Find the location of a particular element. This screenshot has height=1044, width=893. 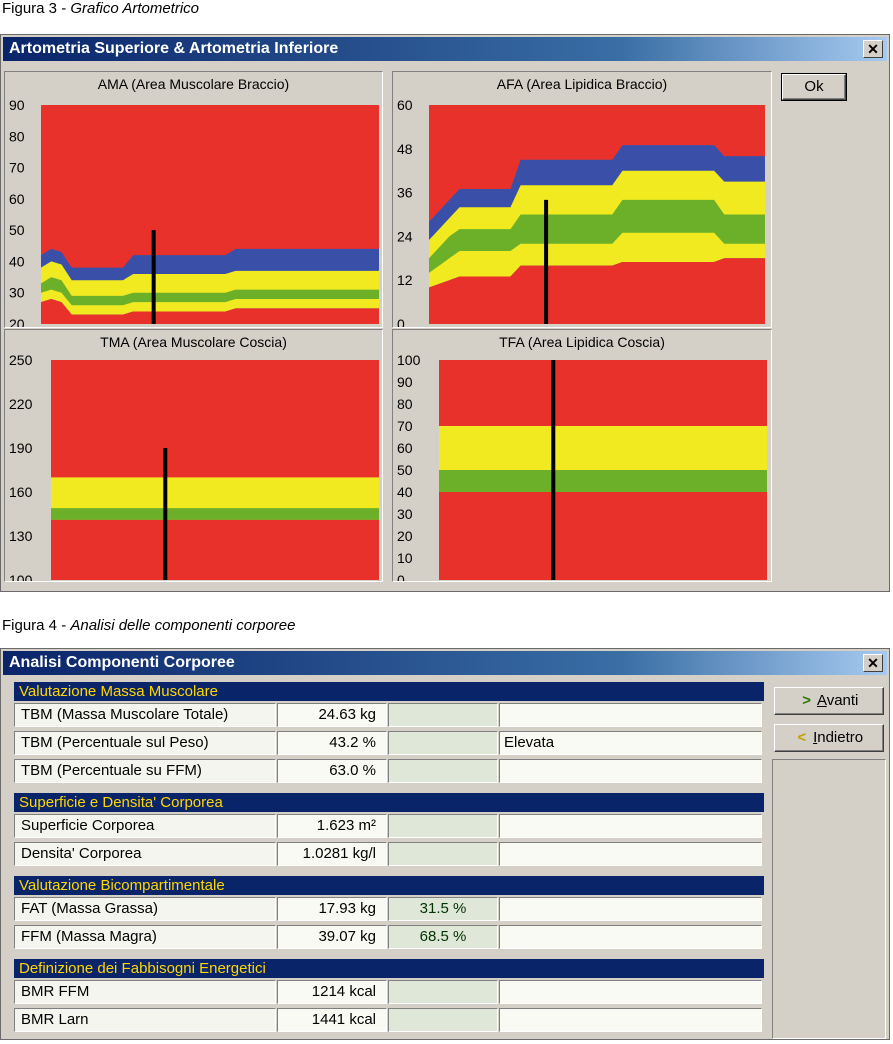

table-row: TBM (Massa Muscolare Totale) 24.63 kg is located at coordinates (389, 714).